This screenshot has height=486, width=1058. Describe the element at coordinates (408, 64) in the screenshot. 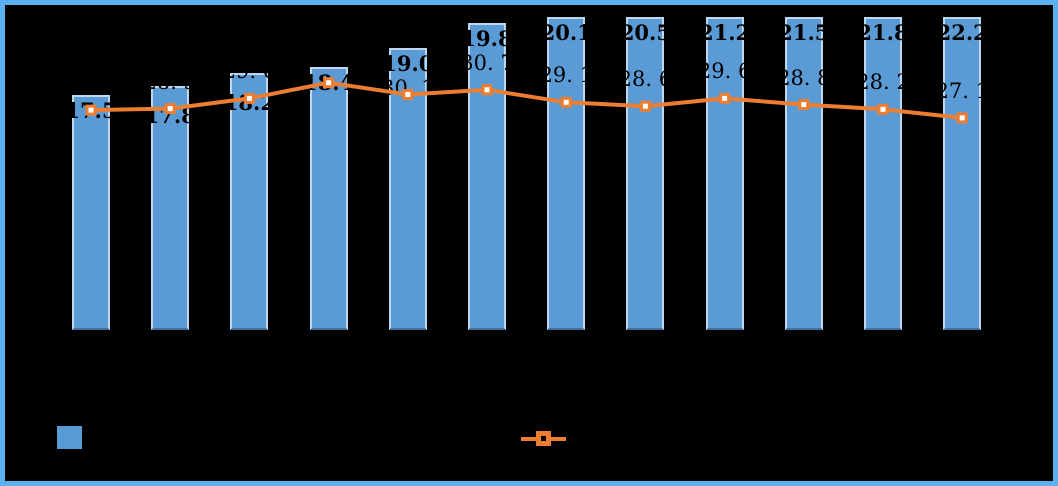

I see `bar-value-label: 19.0` at that location.